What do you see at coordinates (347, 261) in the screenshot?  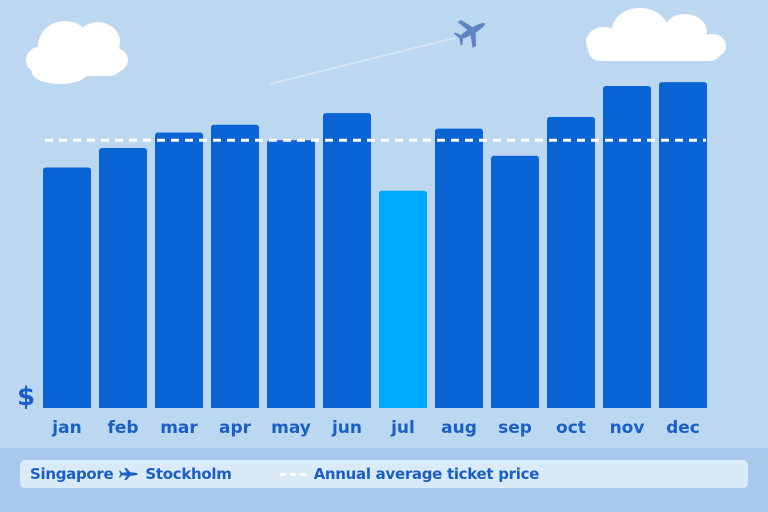 I see `bar-jun` at bounding box center [347, 261].